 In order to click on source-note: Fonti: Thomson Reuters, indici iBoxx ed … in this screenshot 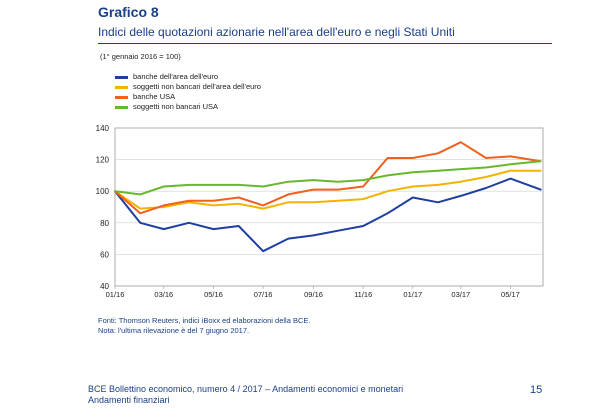, I will do `click(204, 326)`.